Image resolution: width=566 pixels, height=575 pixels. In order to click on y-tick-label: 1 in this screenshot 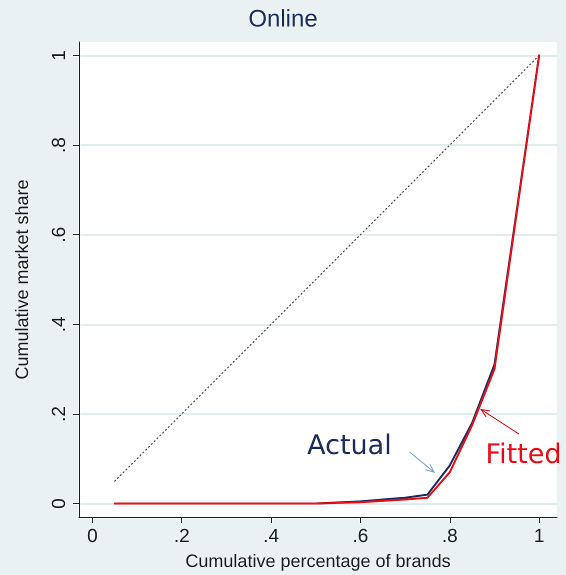, I will do `click(59, 55)`.